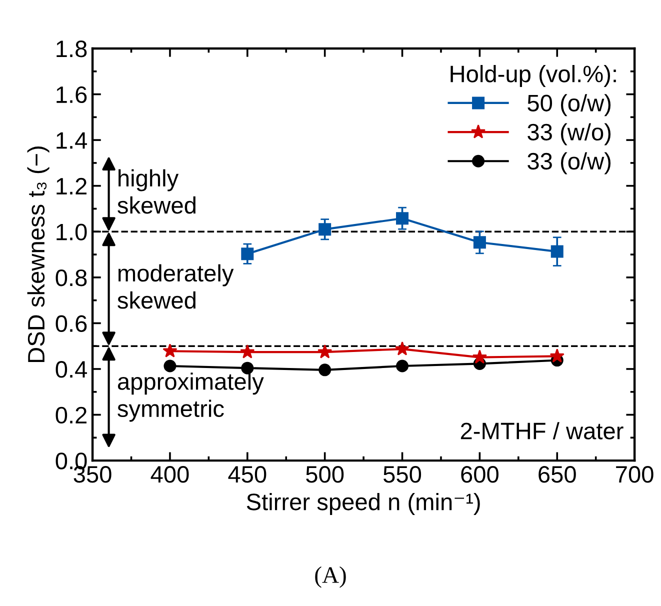 This screenshot has width=661, height=606. Describe the element at coordinates (479, 474) in the screenshot. I see `x-tick-label: 600` at that location.